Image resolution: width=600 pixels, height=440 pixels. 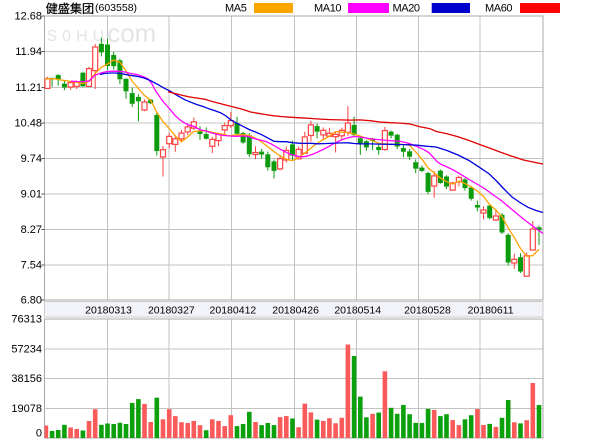 What do you see at coordinates (26, 409) in the screenshot?
I see `svg-text: 19078` at bounding box center [26, 409].